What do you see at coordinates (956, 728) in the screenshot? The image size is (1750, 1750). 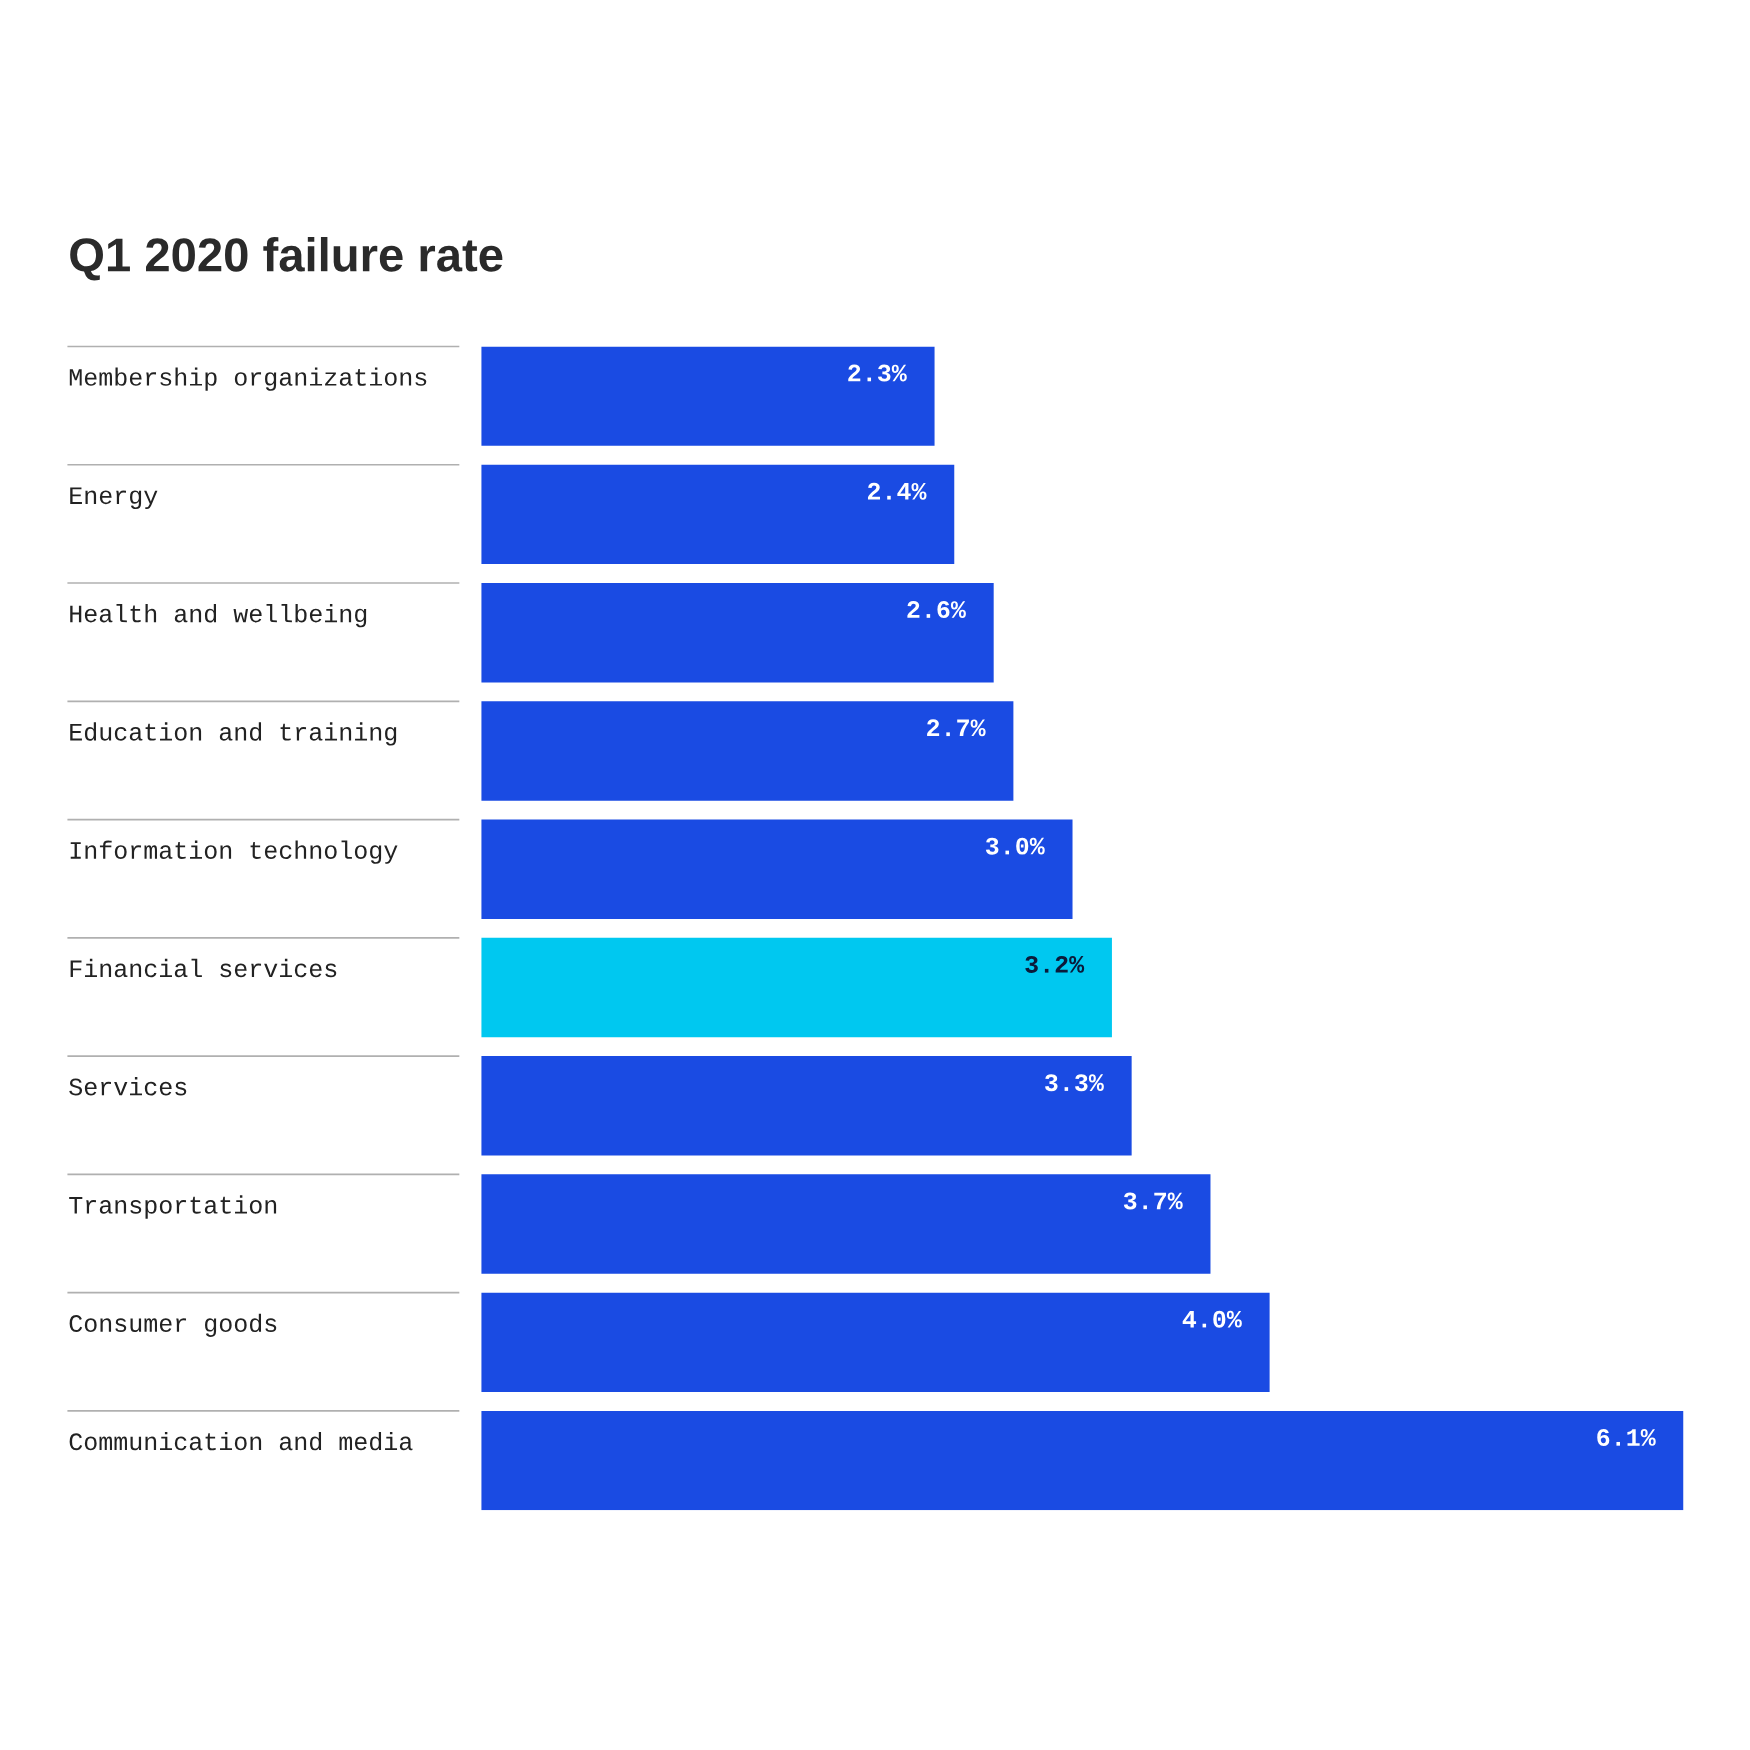 I see `data-label: 2.7%` at bounding box center [956, 728].